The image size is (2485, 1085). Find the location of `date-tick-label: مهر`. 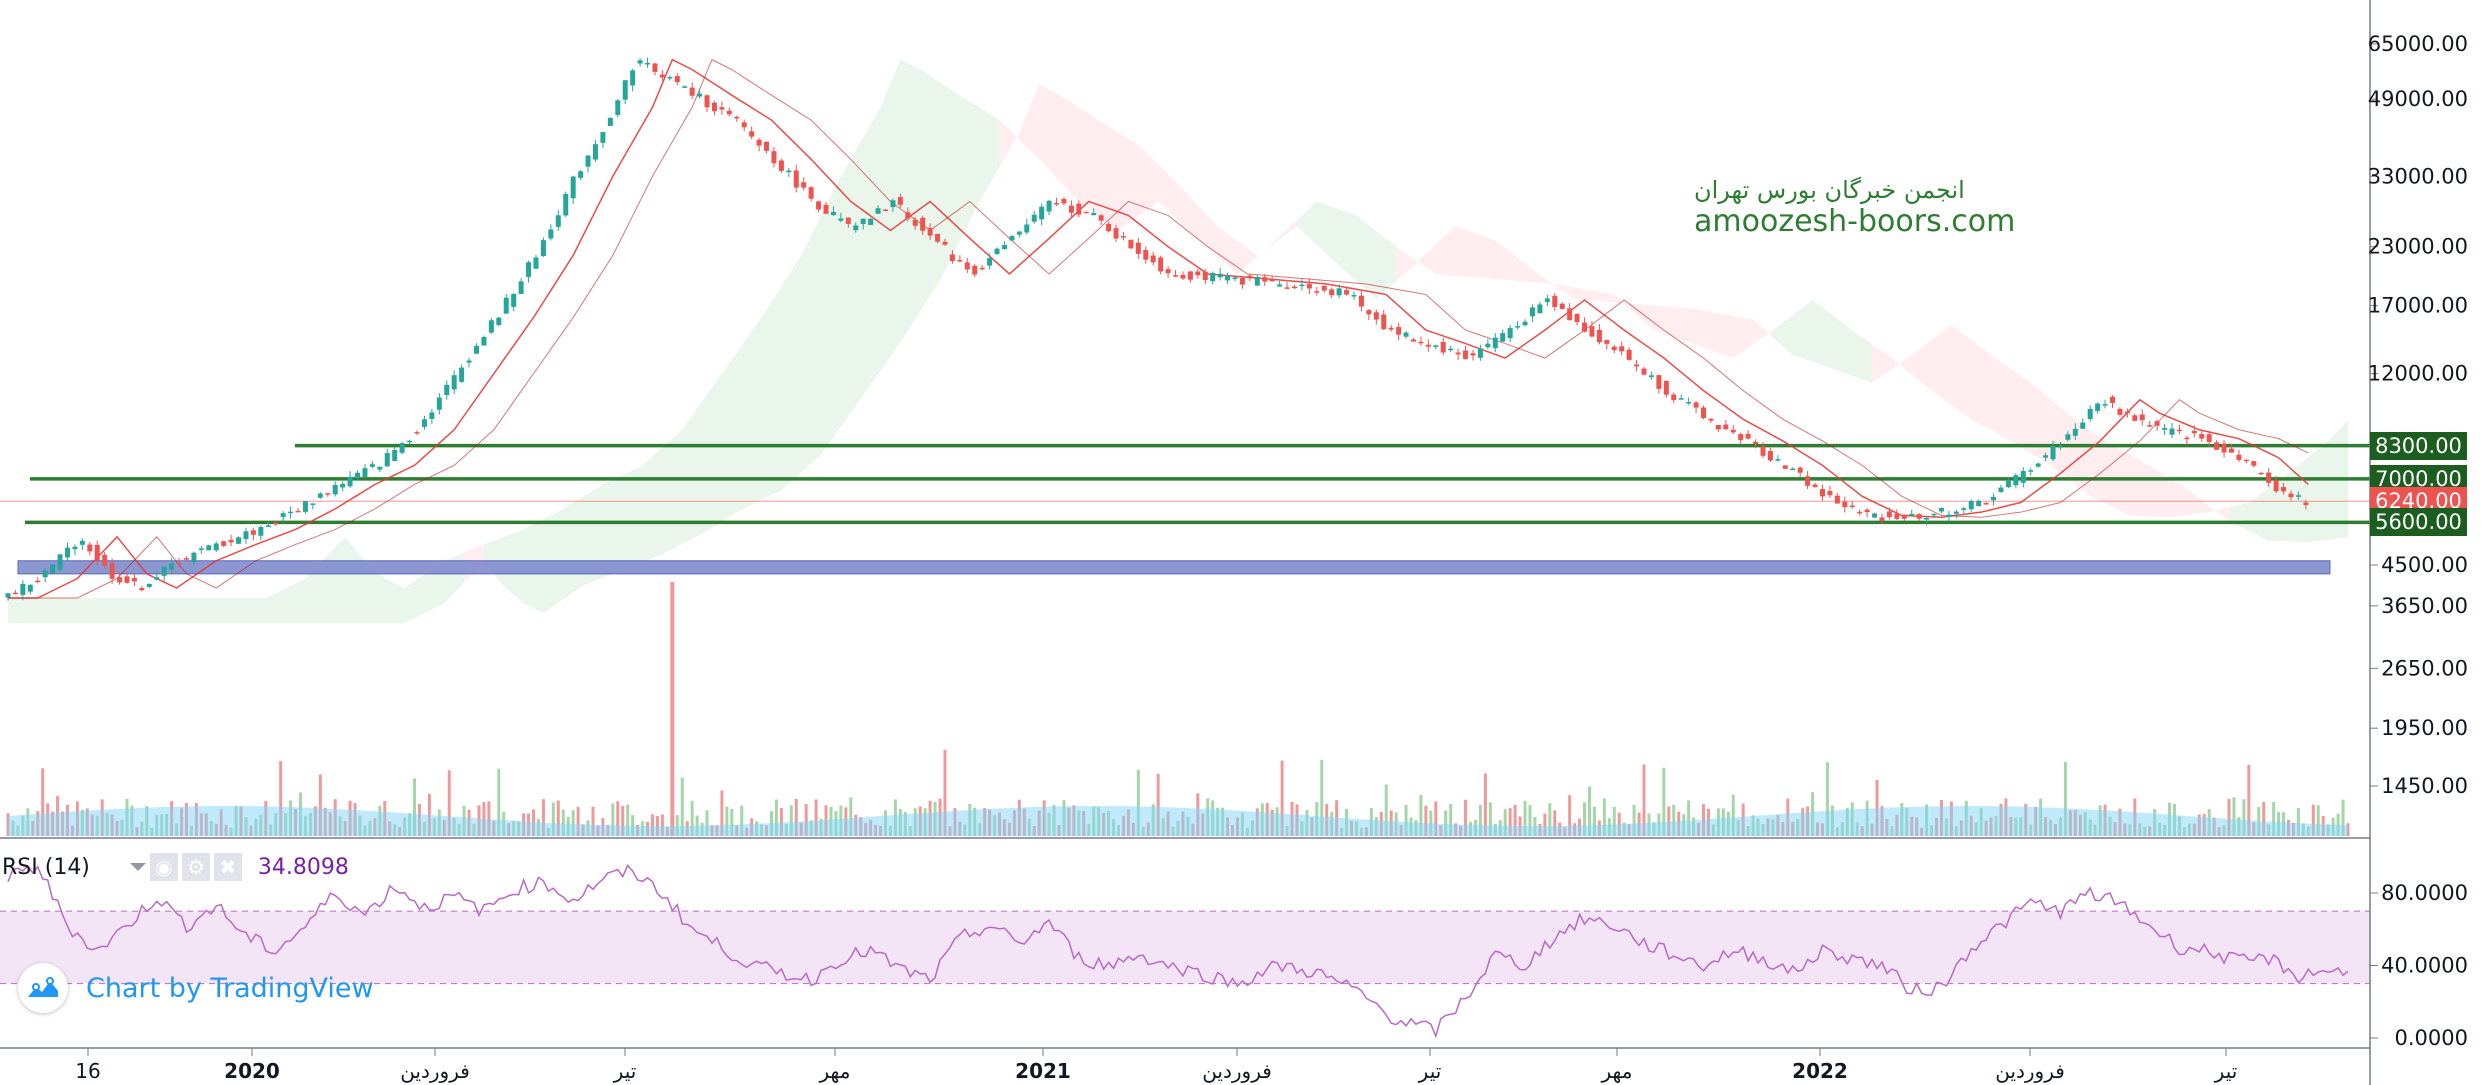

date-tick-label: مهر is located at coordinates (835, 1071).